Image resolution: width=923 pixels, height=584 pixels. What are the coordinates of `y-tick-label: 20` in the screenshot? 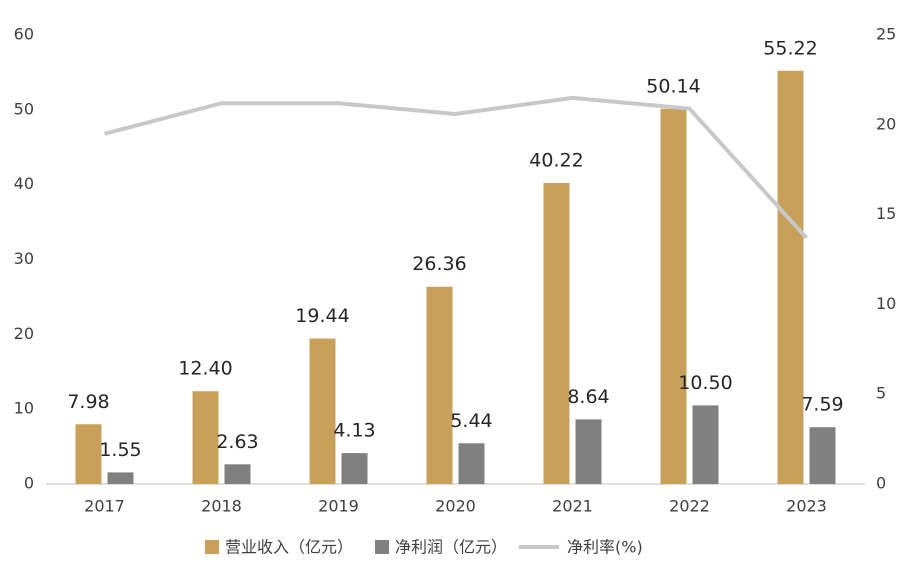 It's located at (24, 333).